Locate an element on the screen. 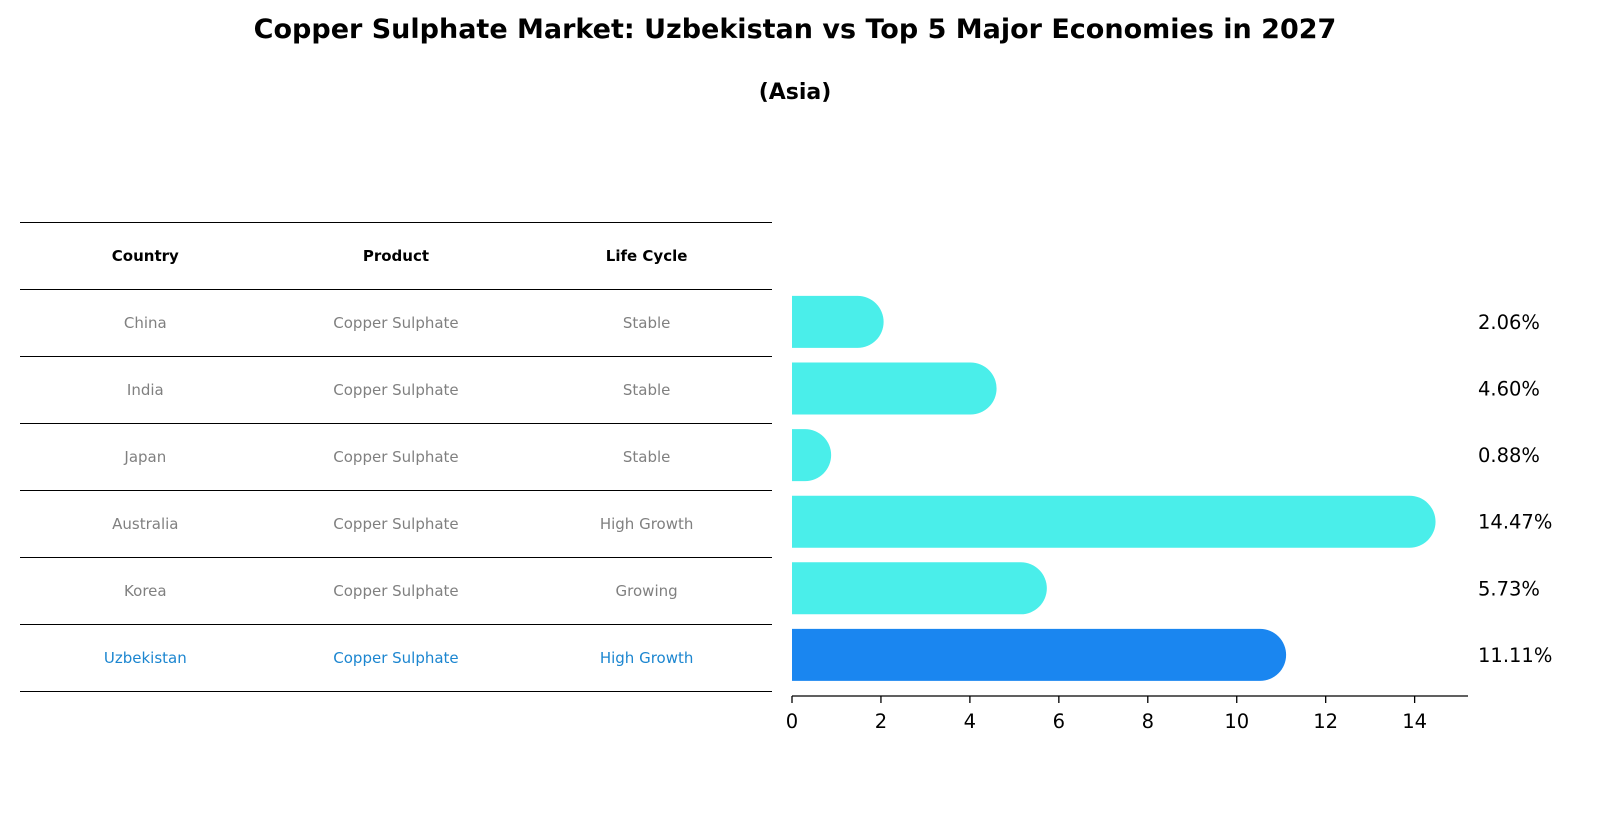 The image size is (1606, 823). cell-country: China is located at coordinates (145, 323).